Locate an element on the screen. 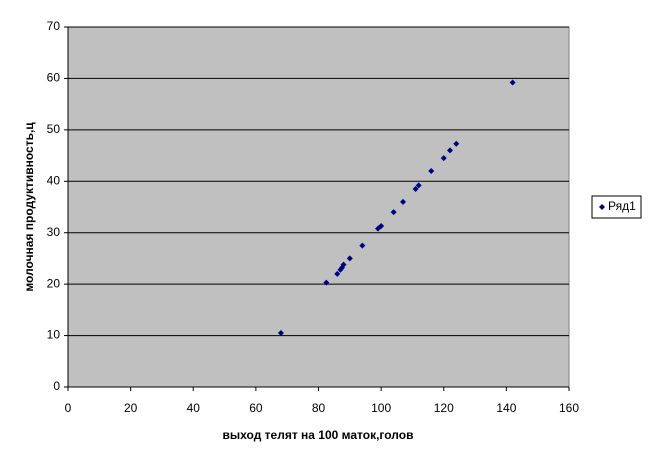  y-tick-label: 70 is located at coordinates (54, 26).